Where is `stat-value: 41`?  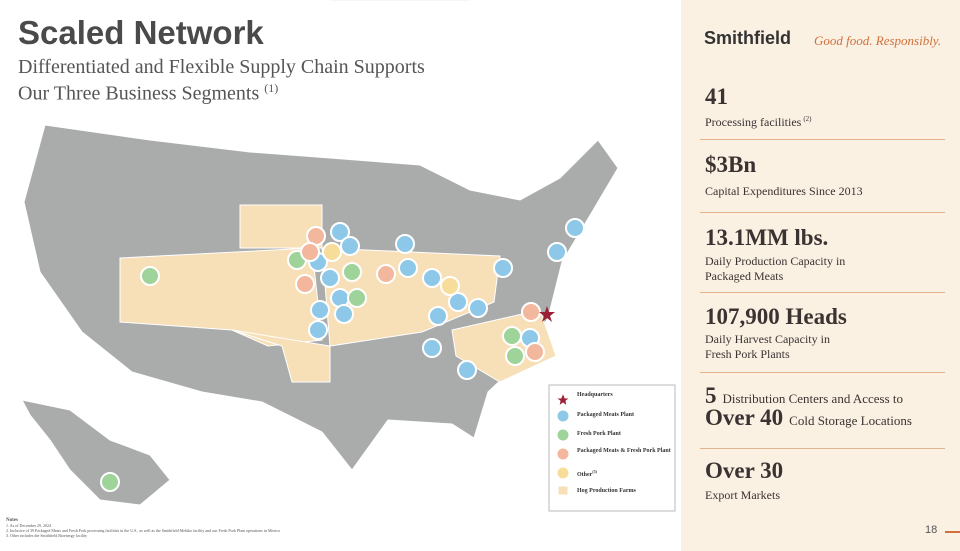 stat-value: 41 is located at coordinates (716, 96).